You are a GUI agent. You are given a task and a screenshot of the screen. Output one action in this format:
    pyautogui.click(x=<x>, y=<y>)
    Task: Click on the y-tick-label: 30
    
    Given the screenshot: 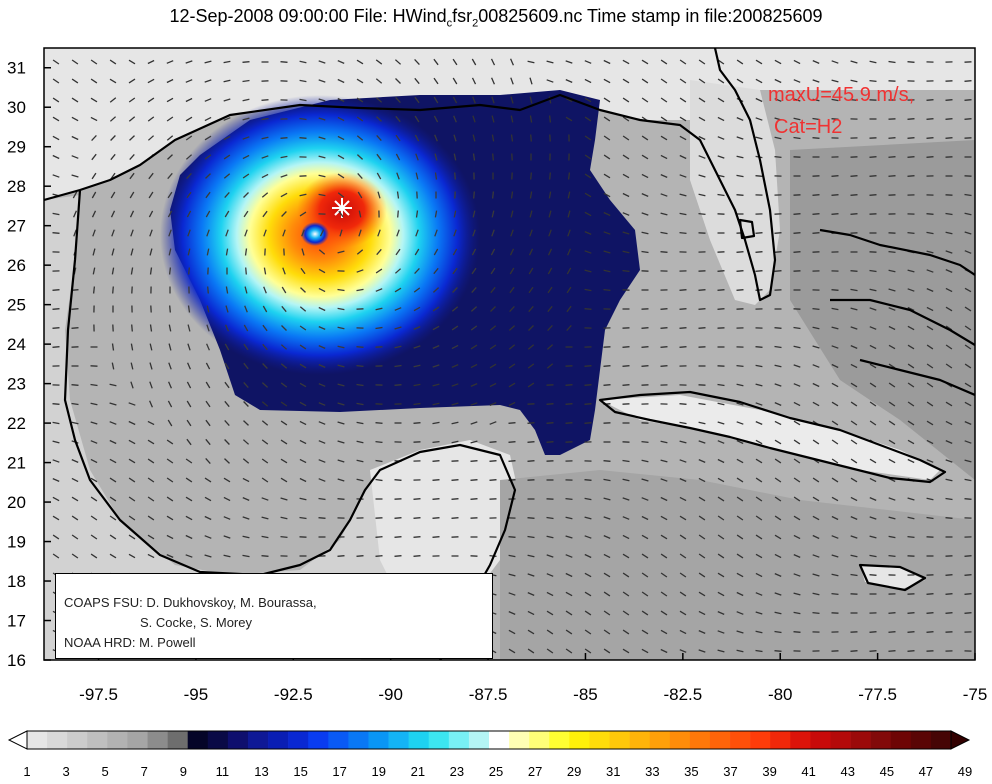 What is the action you would take?
    pyautogui.click(x=16, y=107)
    